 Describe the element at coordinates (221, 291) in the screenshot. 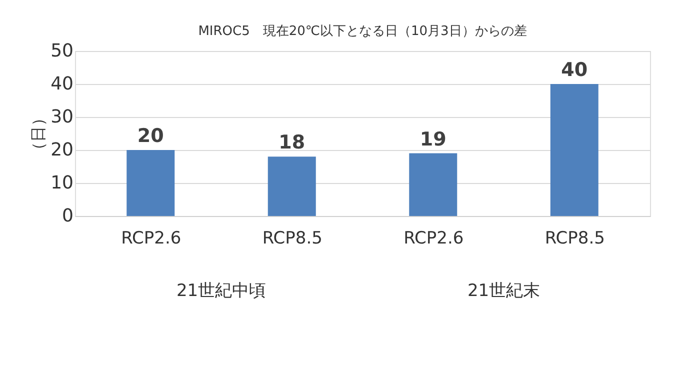

I see `text: 21世紀中頃` at that location.